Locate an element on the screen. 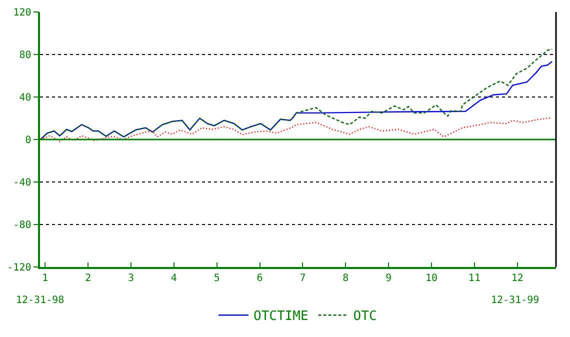 Image resolution: width=570 pixels, height=337 pixels. x-tick-label: 3 is located at coordinates (131, 278).